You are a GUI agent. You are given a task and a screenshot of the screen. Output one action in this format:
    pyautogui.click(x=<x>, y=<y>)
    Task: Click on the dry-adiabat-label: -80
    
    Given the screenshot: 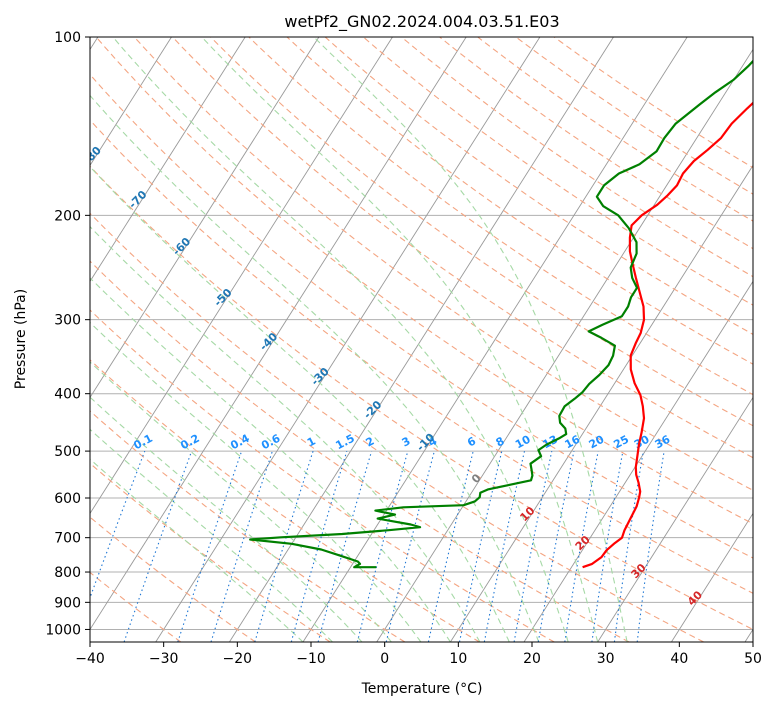 What is the action you would take?
    pyautogui.click(x=92, y=155)
    